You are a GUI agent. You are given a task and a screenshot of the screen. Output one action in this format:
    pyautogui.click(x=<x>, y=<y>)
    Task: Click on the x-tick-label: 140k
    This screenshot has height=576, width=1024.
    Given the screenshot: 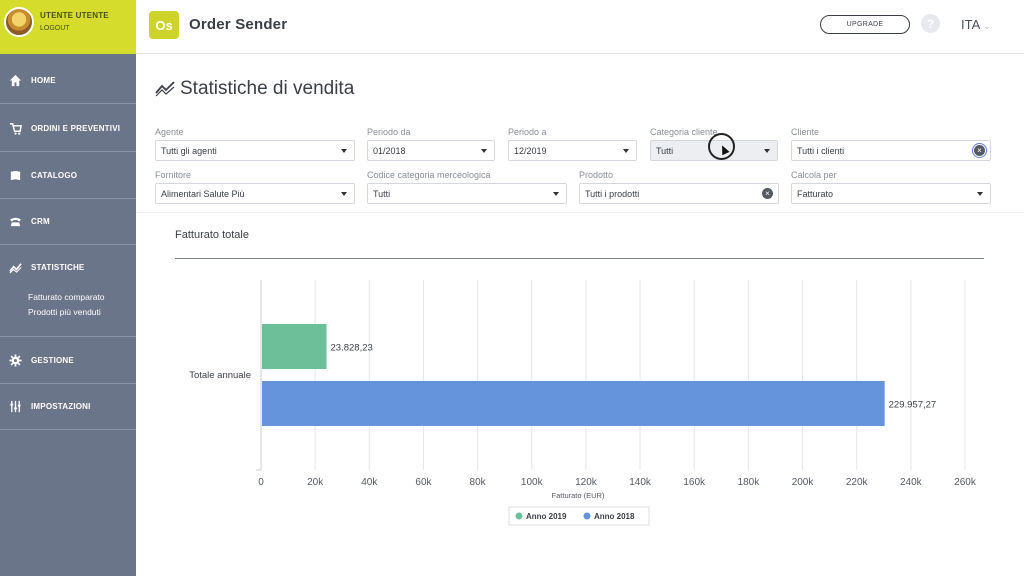 What is the action you would take?
    pyautogui.click(x=640, y=482)
    